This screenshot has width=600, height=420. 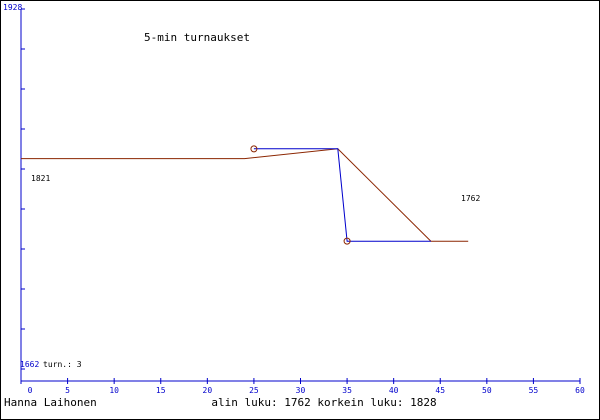 What do you see at coordinates (347, 390) in the screenshot?
I see `x-tick-label: 35` at bounding box center [347, 390].